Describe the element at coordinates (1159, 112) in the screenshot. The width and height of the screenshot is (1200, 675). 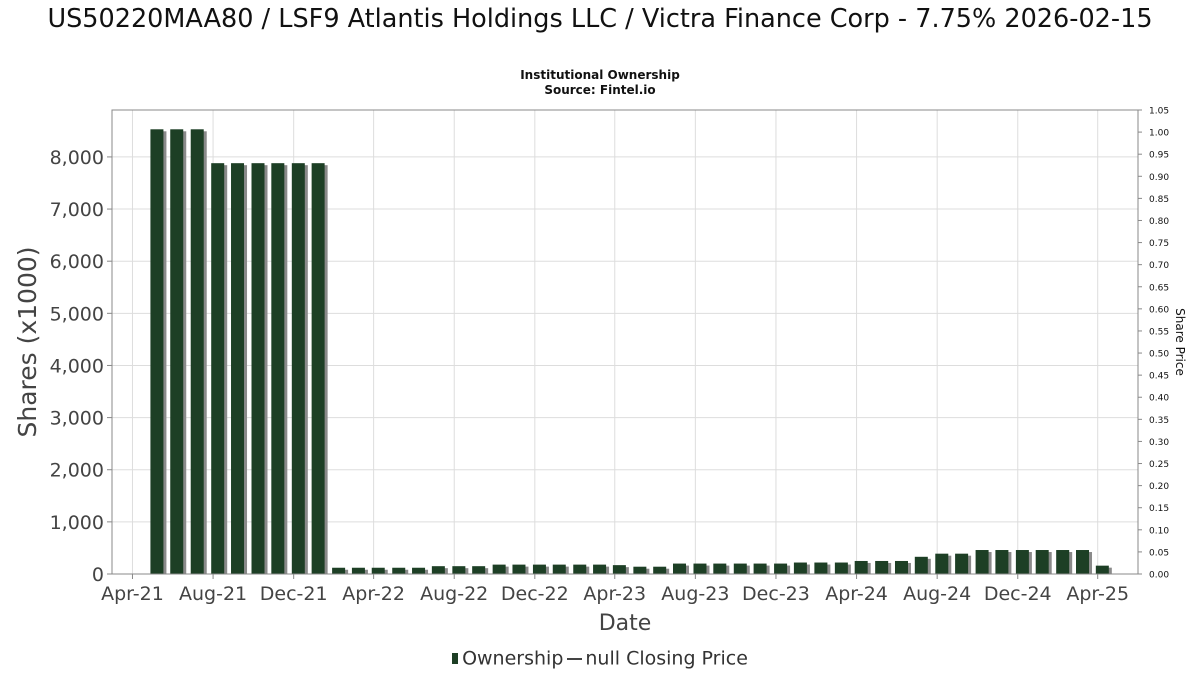
I see `y2-tick-label: 1.05` at that location.